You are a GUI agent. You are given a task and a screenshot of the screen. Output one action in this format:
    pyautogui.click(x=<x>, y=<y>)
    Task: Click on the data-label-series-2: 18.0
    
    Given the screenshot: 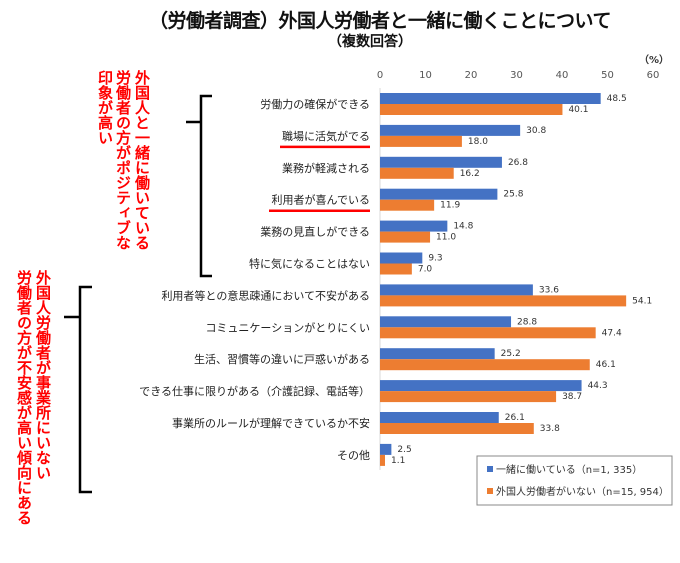 What is the action you would take?
    pyautogui.click(x=478, y=142)
    